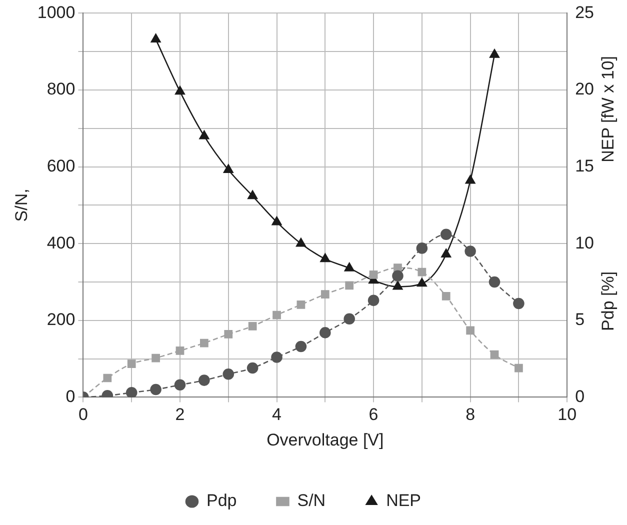 The image size is (627, 525). Describe the element at coordinates (608, 109) in the screenshot. I see `y2-axis-title: NEP [fW x 10]` at that location.